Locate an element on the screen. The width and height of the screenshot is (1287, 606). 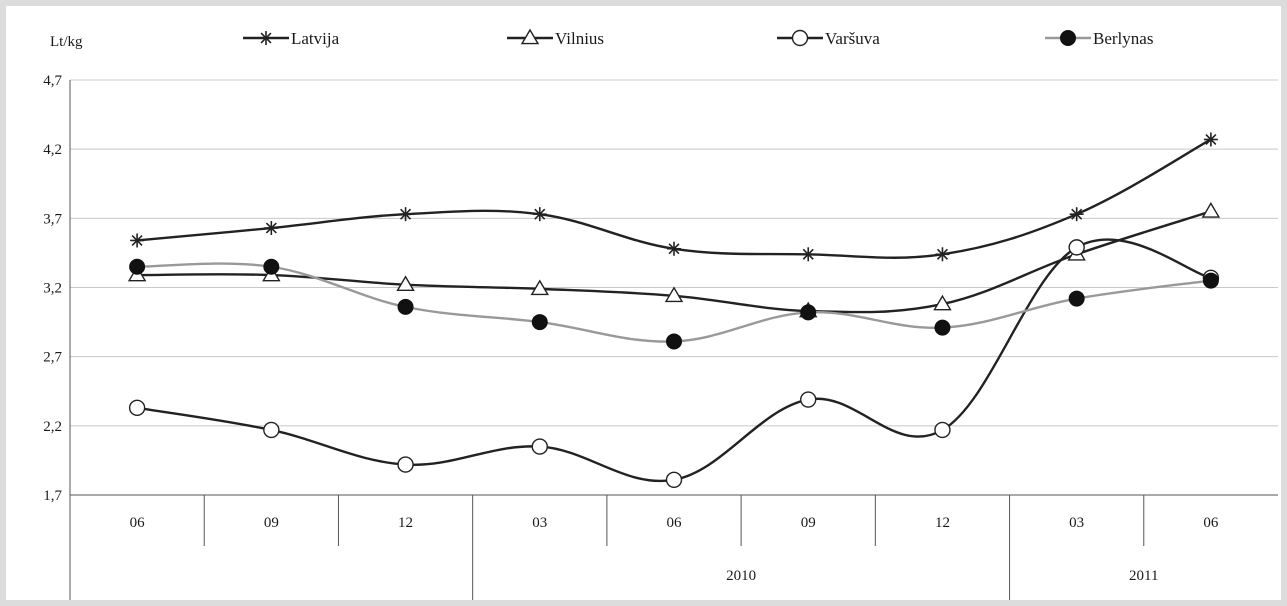
legend-item: Vilnius is located at coordinates (555, 38).